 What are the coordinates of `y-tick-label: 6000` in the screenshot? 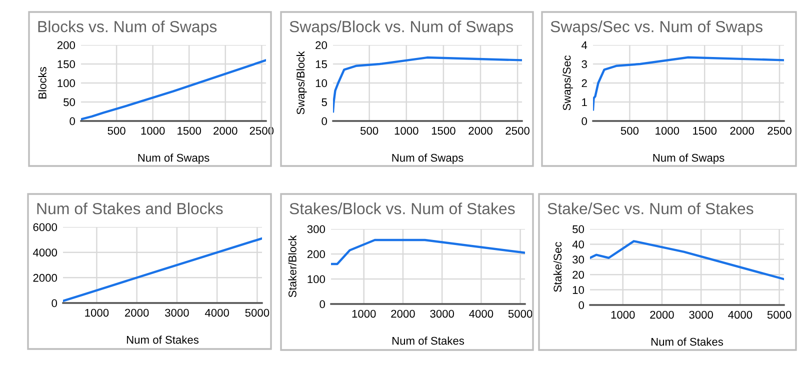 It's located at (45, 227).